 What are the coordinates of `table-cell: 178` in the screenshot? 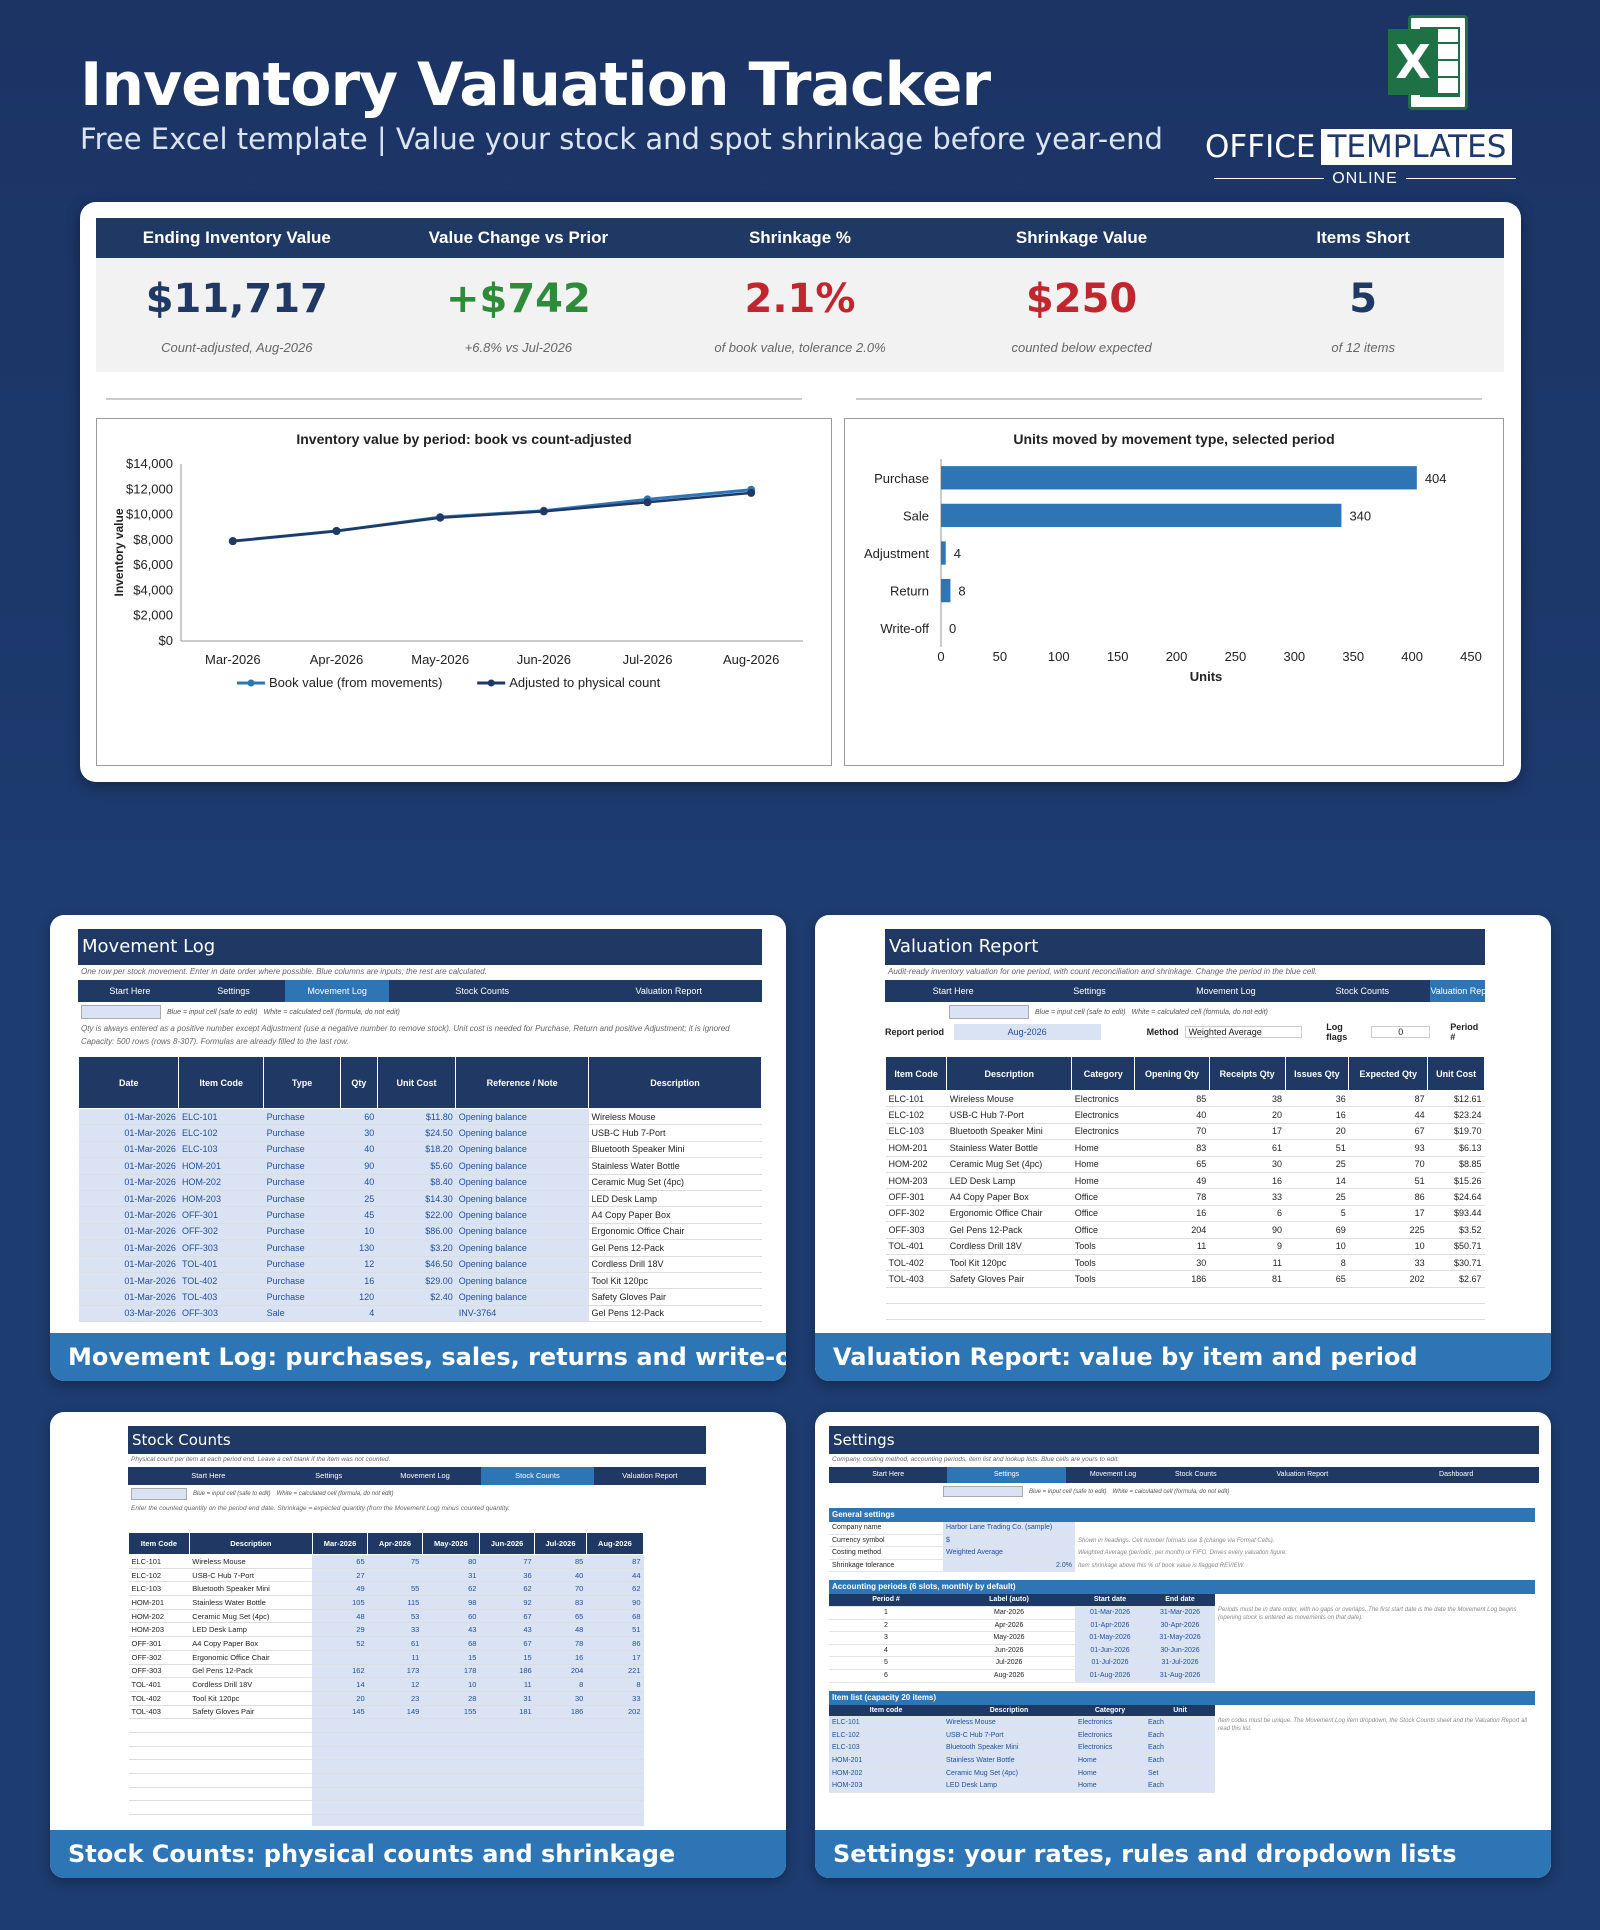 It's located at (451, 1671).